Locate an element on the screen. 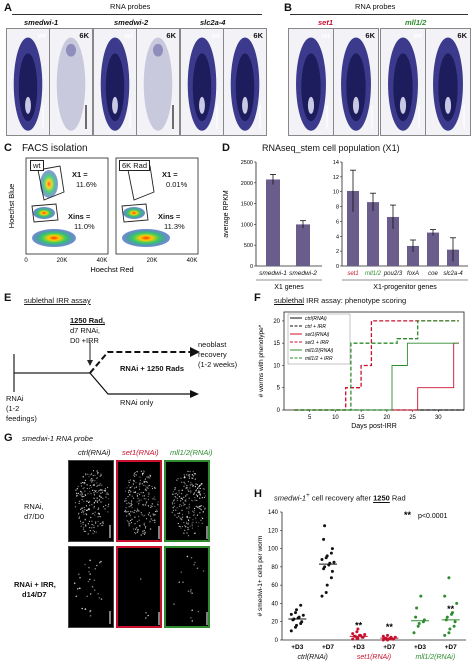  worm-body is located at coordinates (158, 84).